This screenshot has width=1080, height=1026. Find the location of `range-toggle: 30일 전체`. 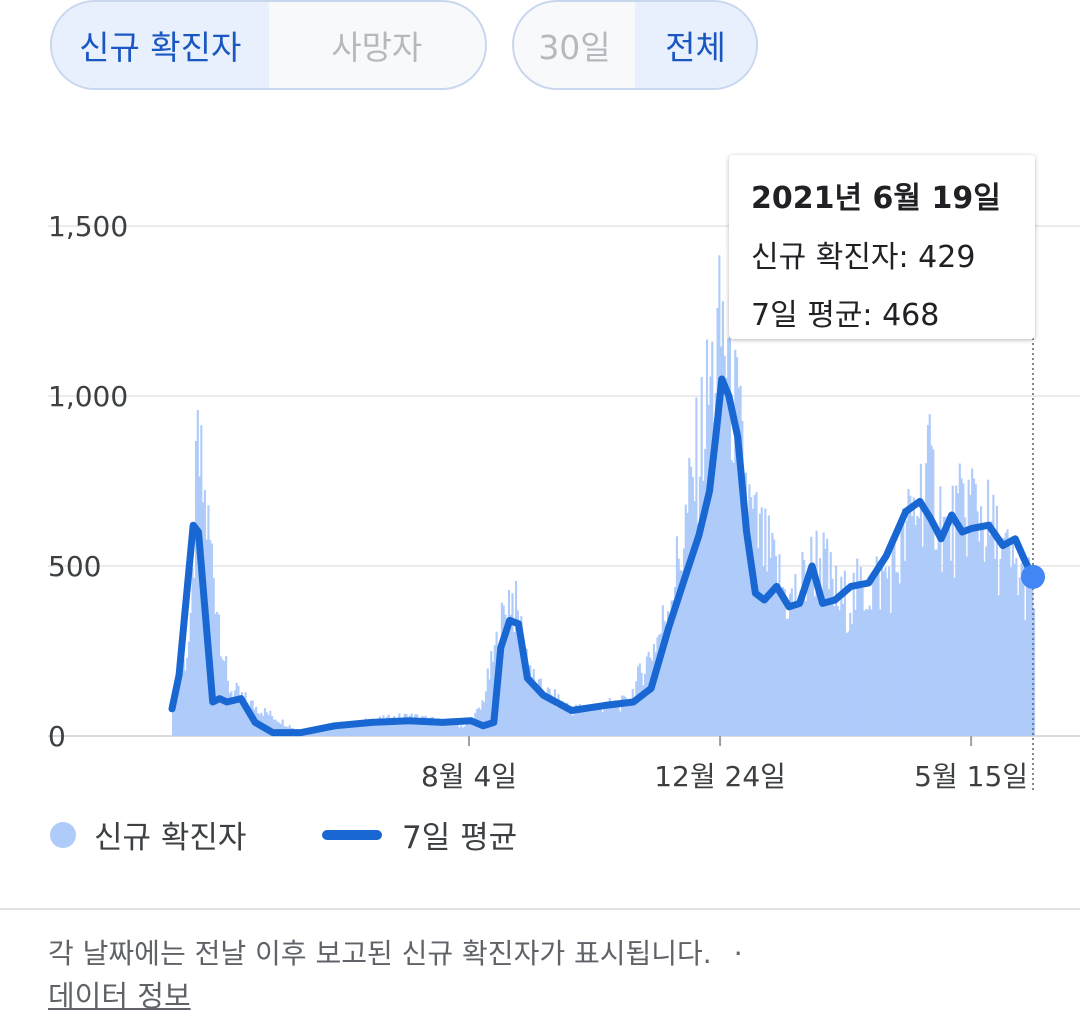

range-toggle: 30일 전체 is located at coordinates (635, 45).